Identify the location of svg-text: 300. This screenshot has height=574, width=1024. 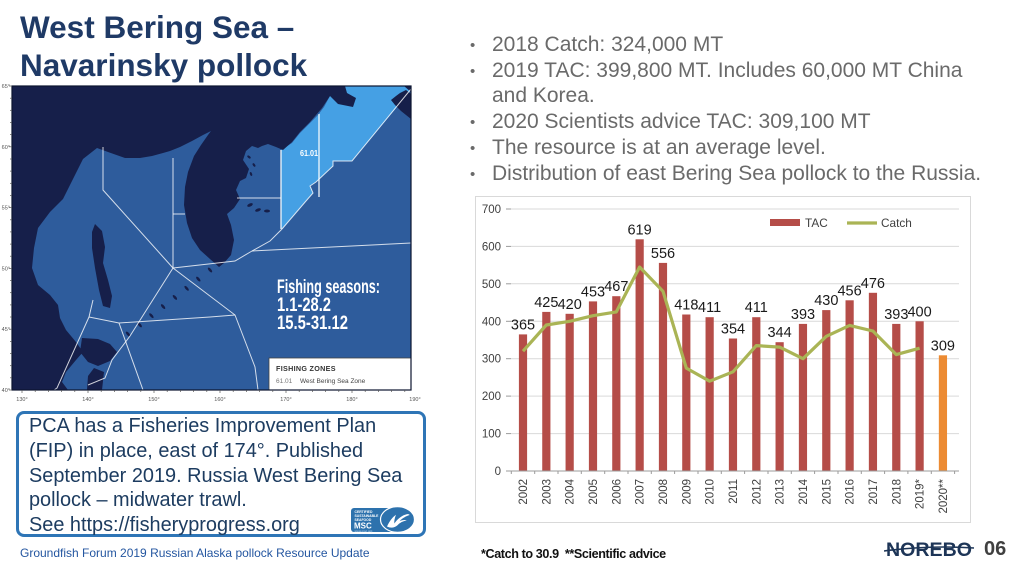
(491, 360).